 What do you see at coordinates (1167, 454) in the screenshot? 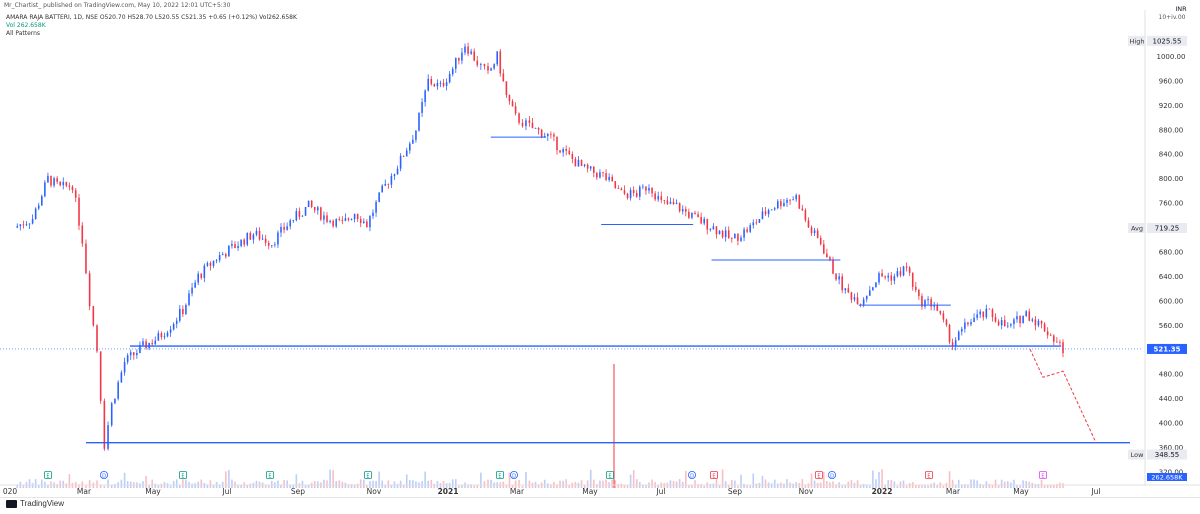
I see `low-marker-value-bg` at bounding box center [1167, 454].